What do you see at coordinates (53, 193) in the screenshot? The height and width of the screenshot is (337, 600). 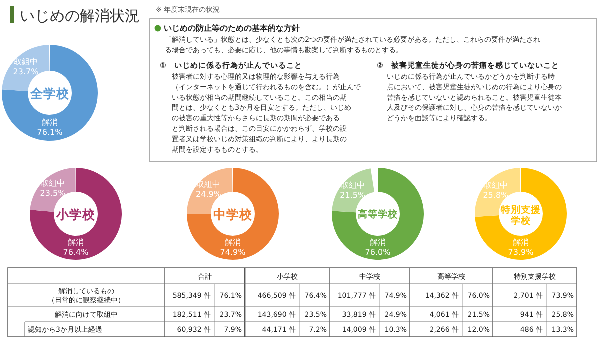 I see `data-label: 23.5%` at bounding box center [53, 193].